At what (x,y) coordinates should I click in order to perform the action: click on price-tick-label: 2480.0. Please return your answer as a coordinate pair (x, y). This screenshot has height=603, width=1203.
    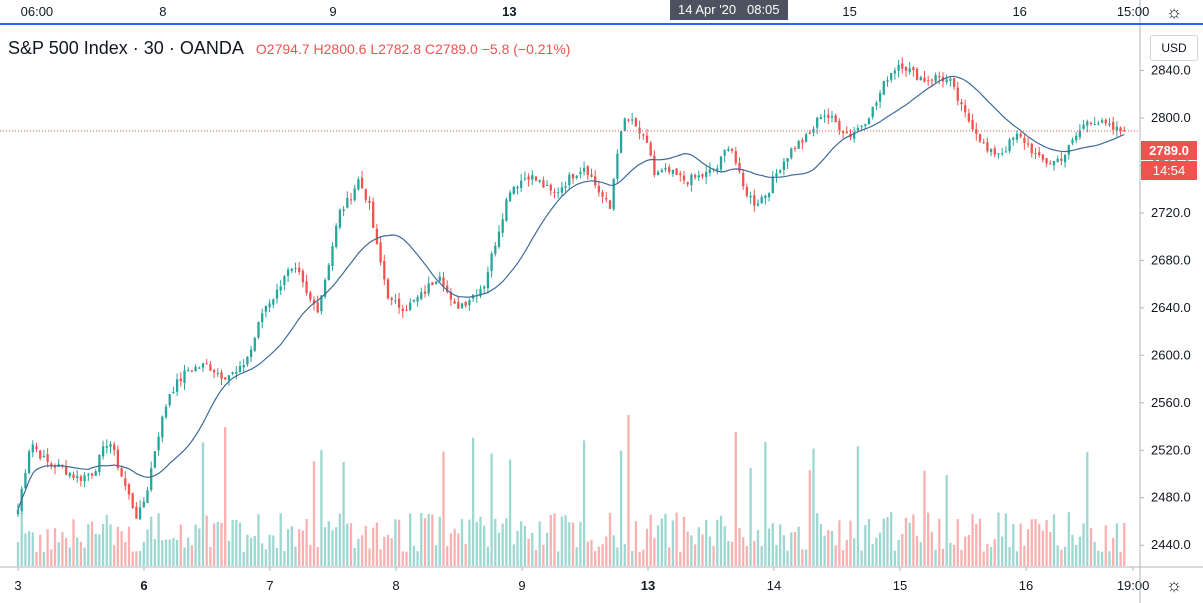
    Looking at the image, I should click on (1171, 497).